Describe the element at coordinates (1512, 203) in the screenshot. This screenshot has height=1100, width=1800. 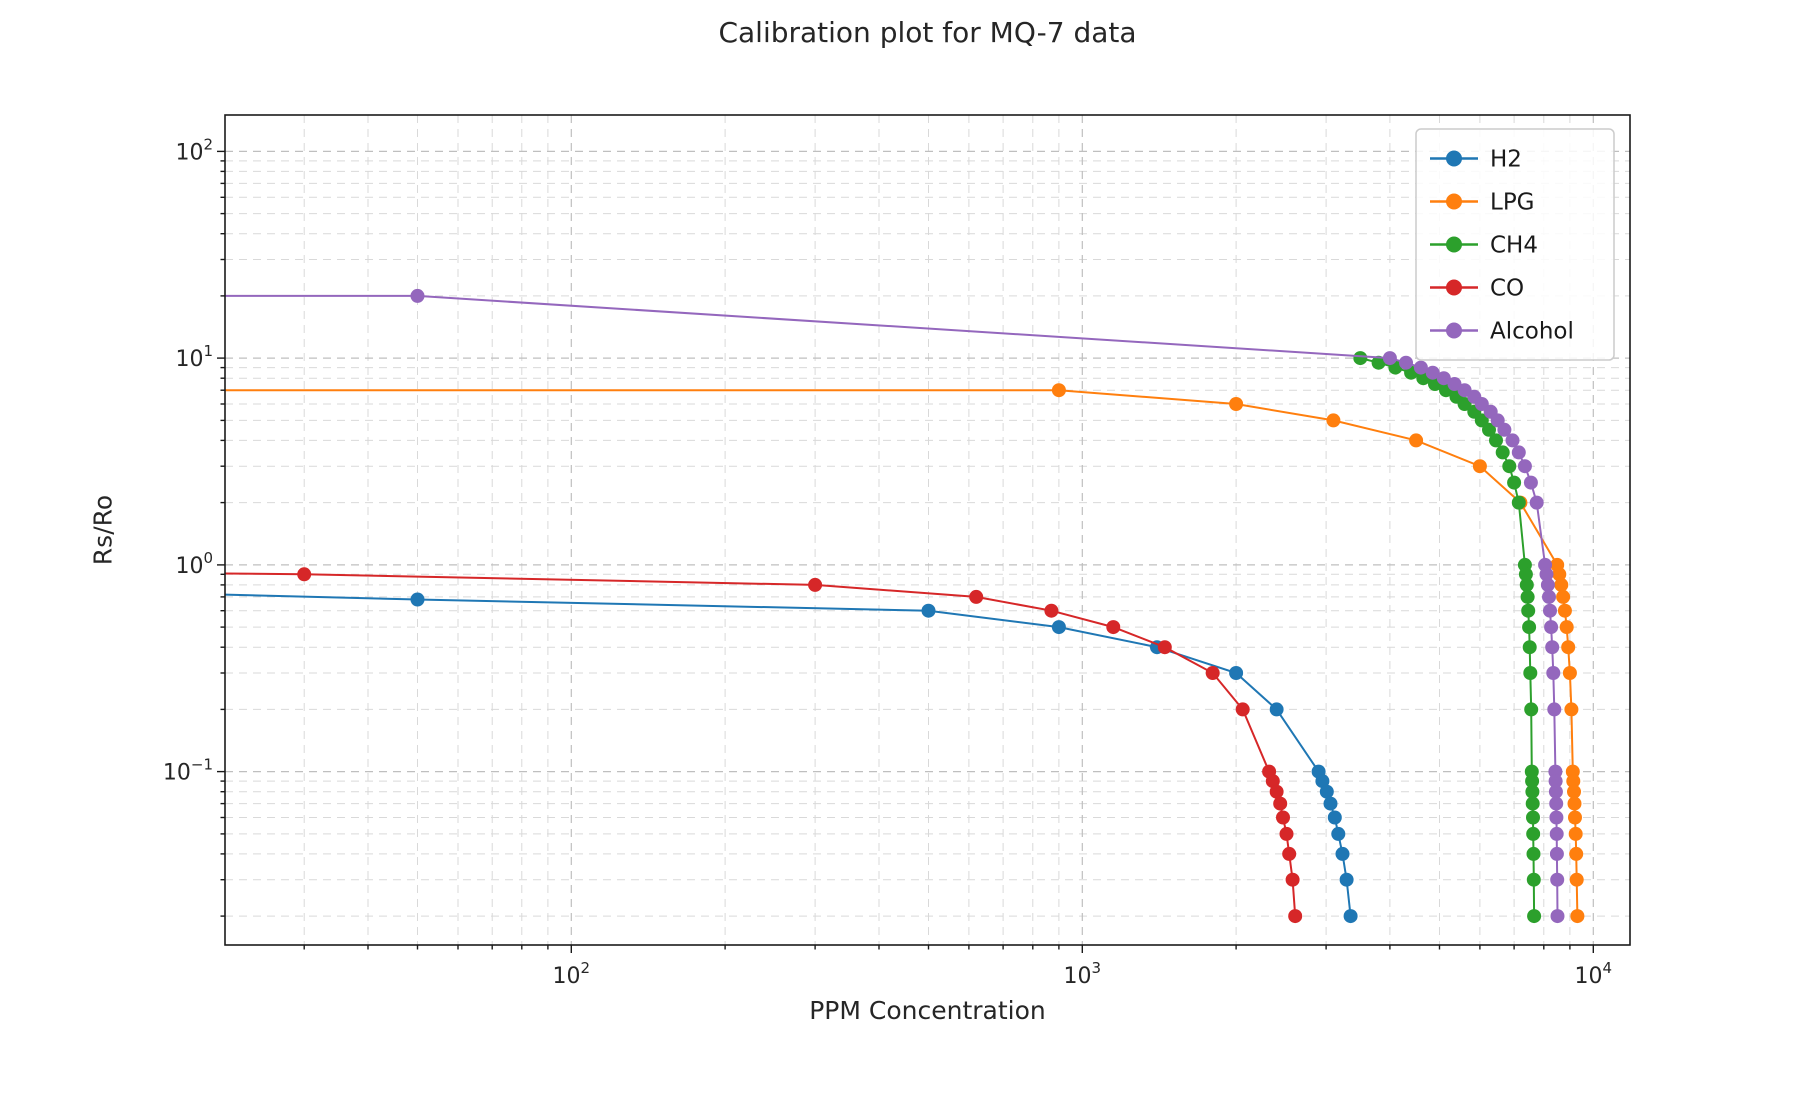
I see `legend-label: LPG` at that location.